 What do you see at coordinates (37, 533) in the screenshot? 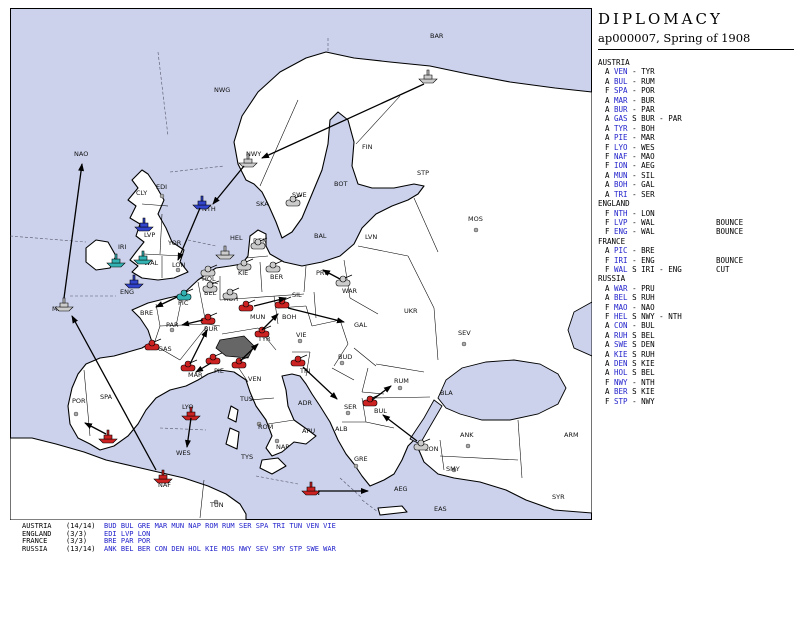
I see `ownership-power: ENGLAND` at bounding box center [37, 533].